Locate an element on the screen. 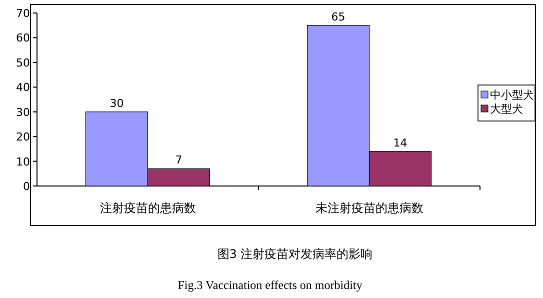 Image resolution: width=543 pixels, height=298 pixels. y-tick-label: 10 is located at coordinates (23, 161).